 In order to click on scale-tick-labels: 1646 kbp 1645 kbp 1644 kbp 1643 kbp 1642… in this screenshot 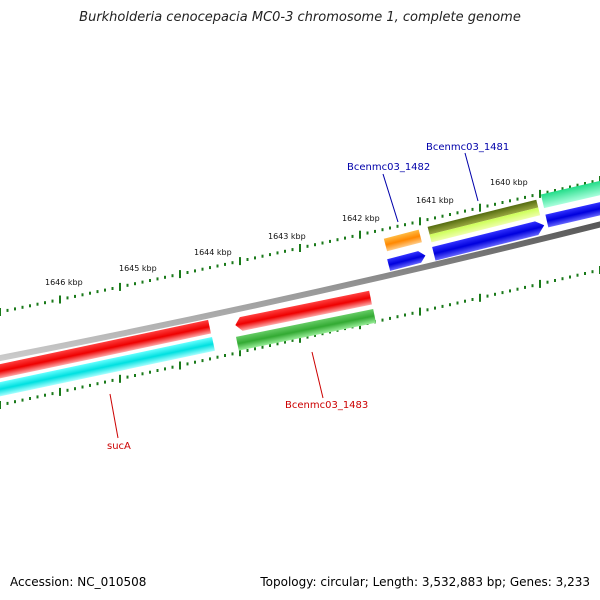, I will do `click(286, 232)`.